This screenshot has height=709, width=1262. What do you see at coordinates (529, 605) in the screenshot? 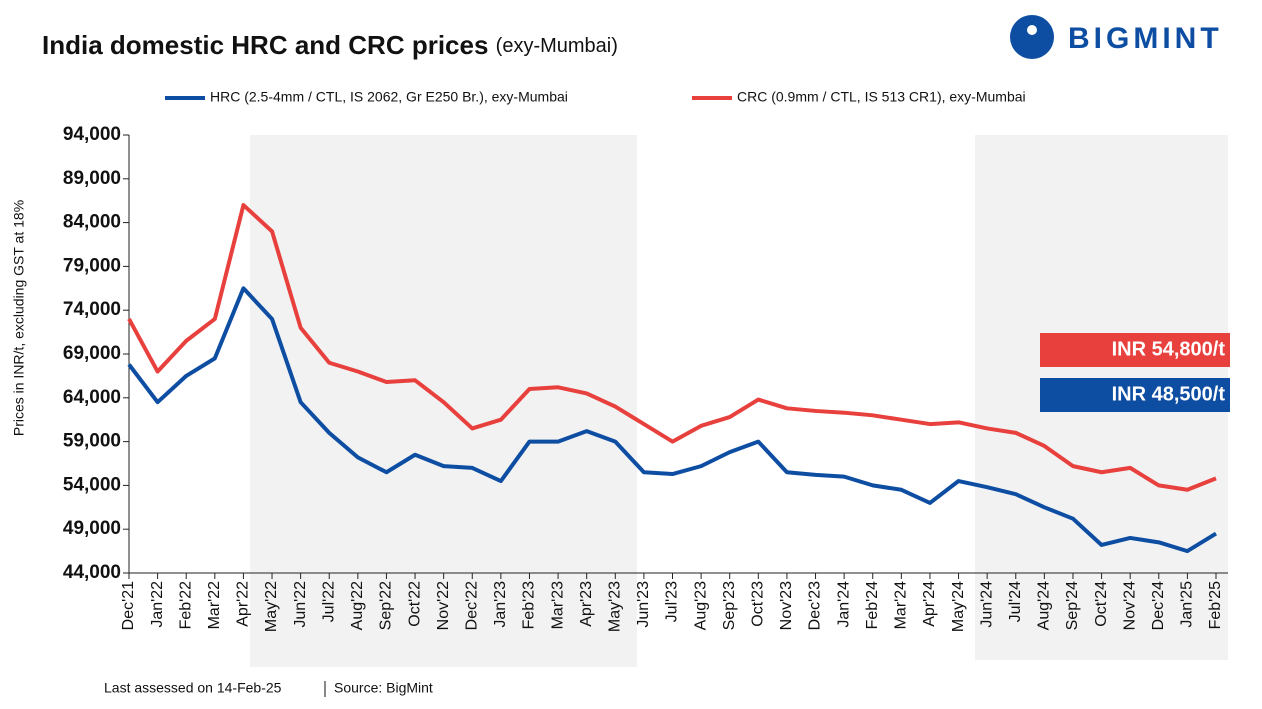
I see `x-tick-label: Feb'23` at bounding box center [529, 605].